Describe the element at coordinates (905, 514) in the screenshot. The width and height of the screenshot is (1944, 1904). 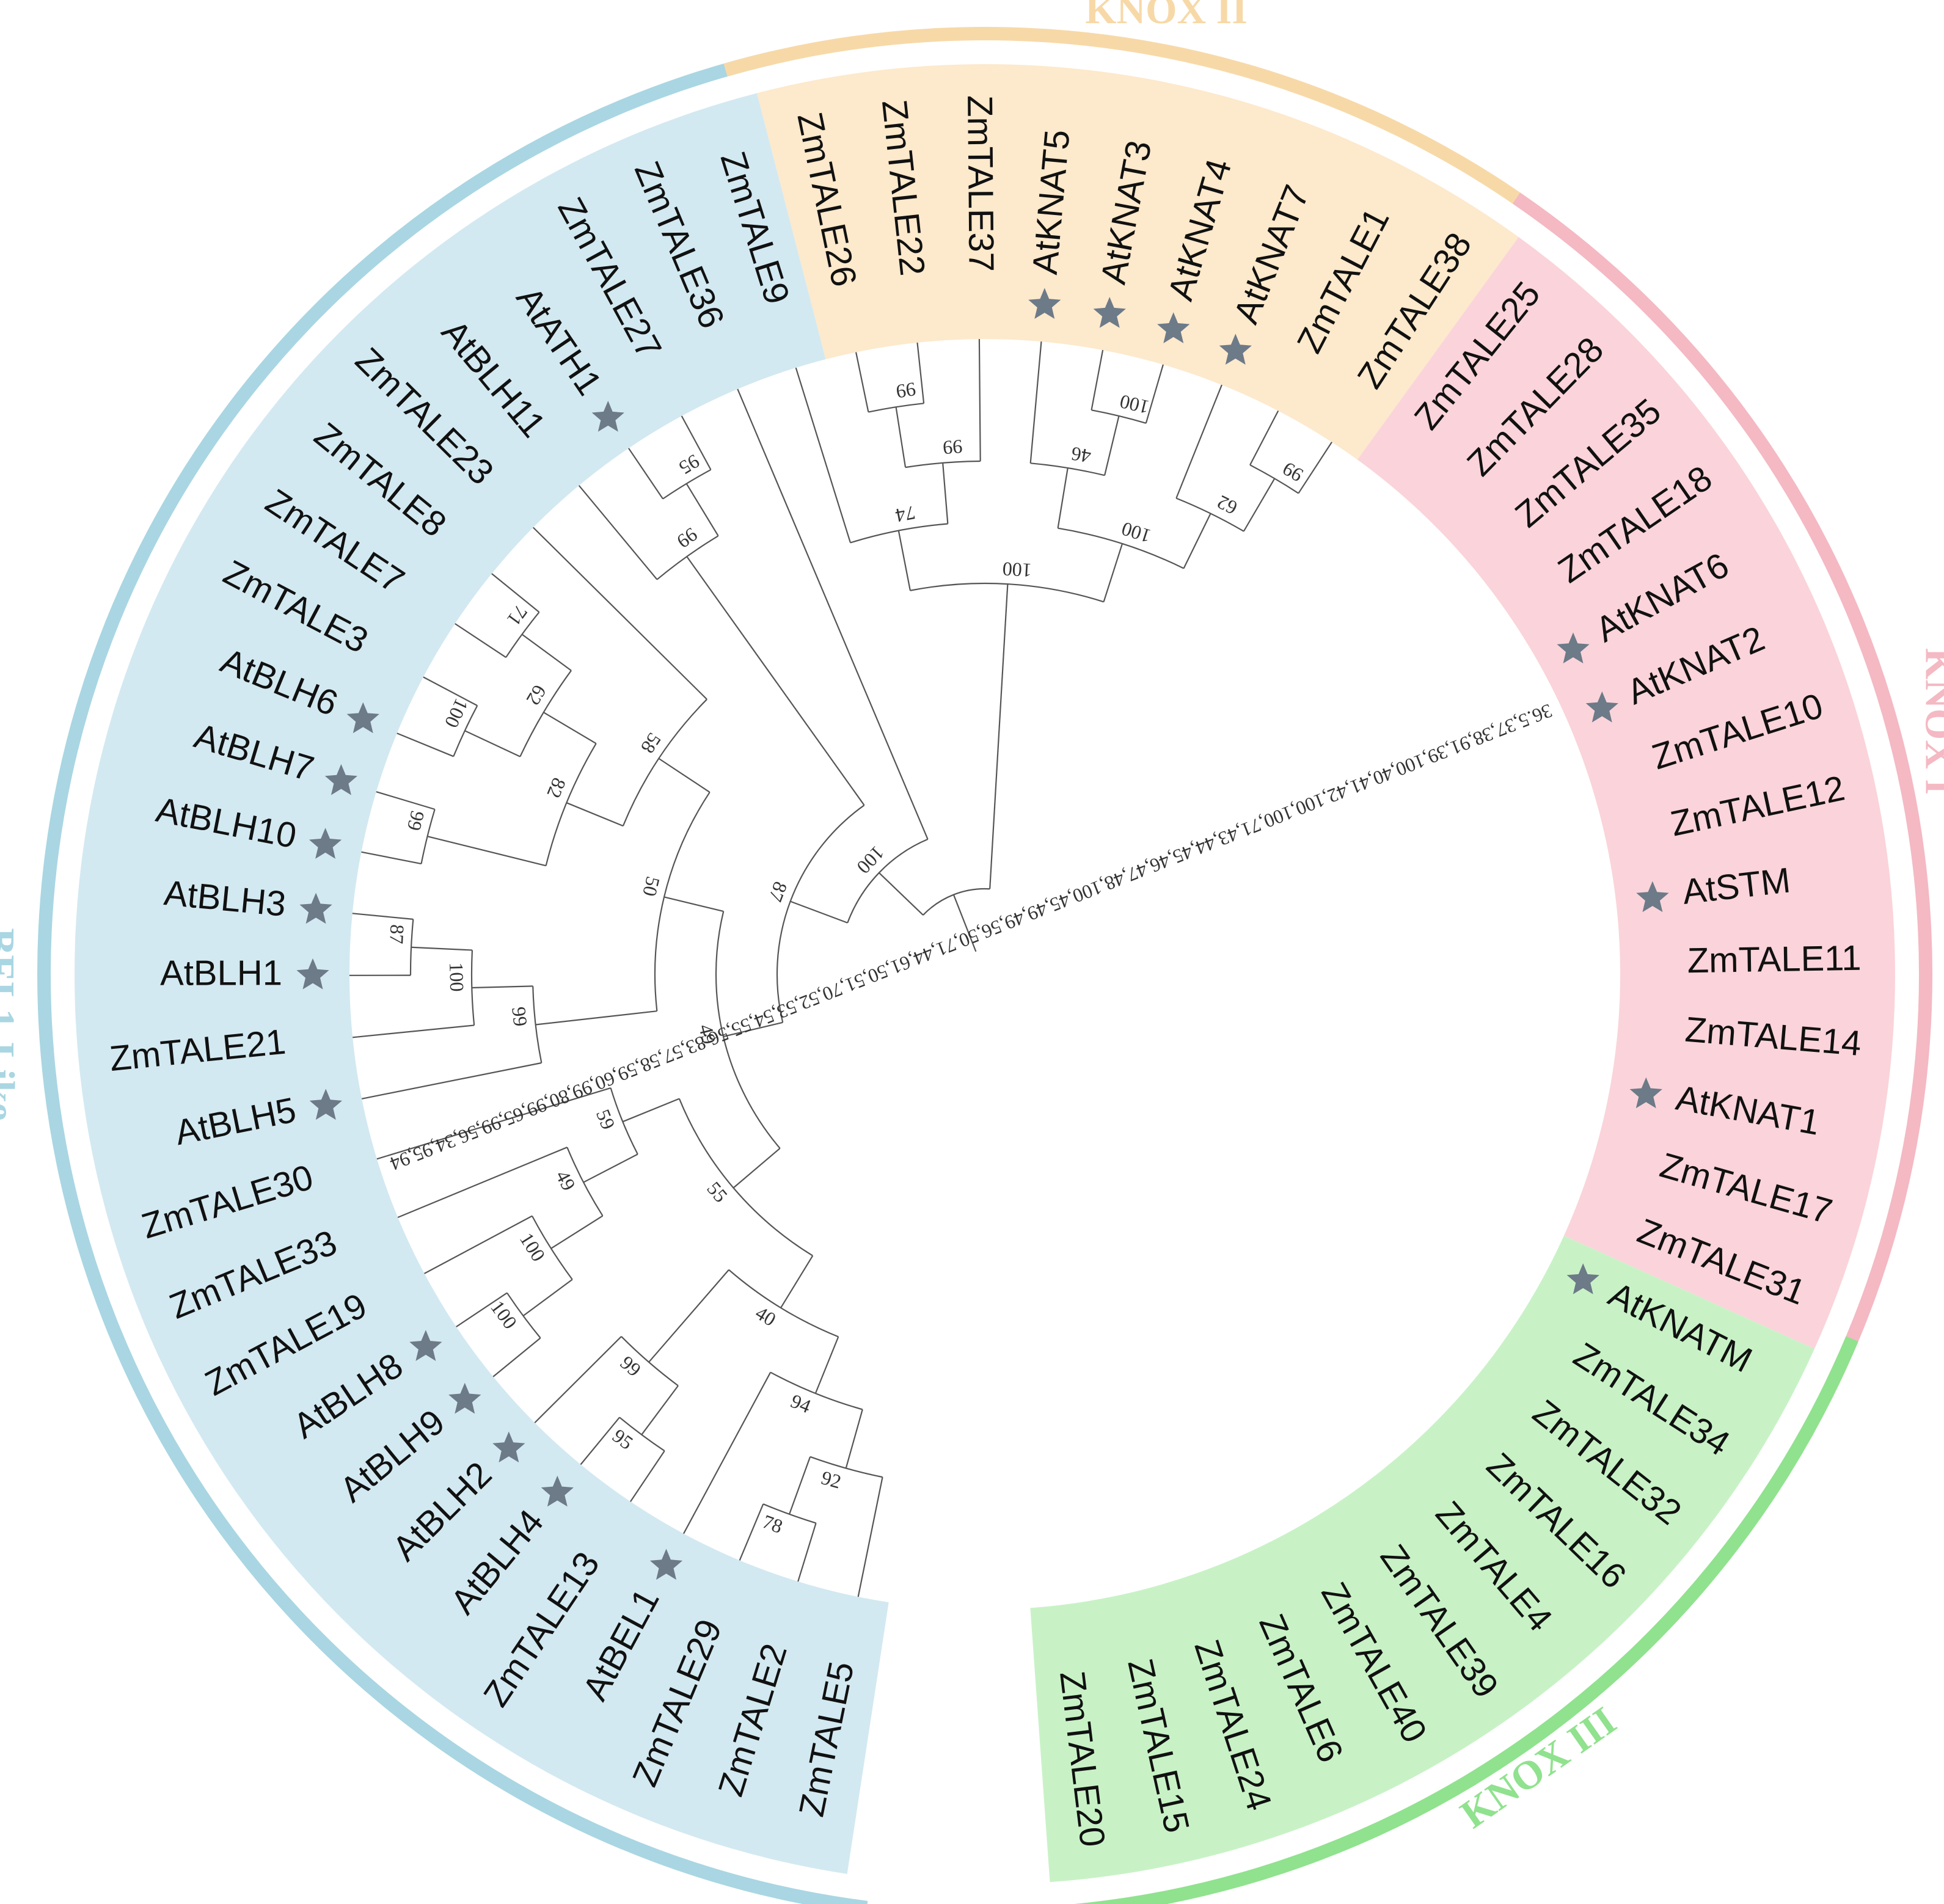
I see `bootstrap-value: 74` at that location.